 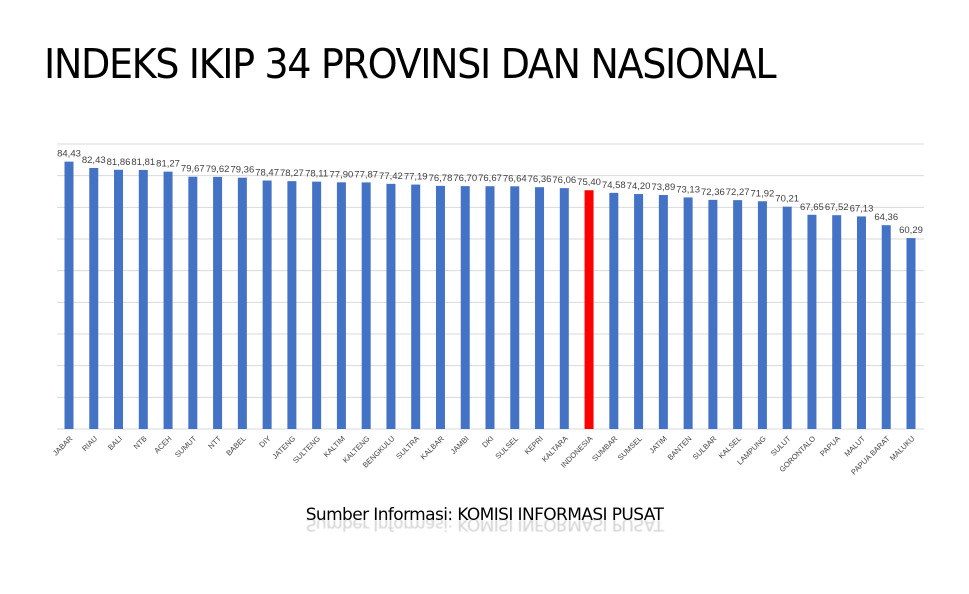 I want to click on category-label: JAMBI, so click(x=460, y=445).